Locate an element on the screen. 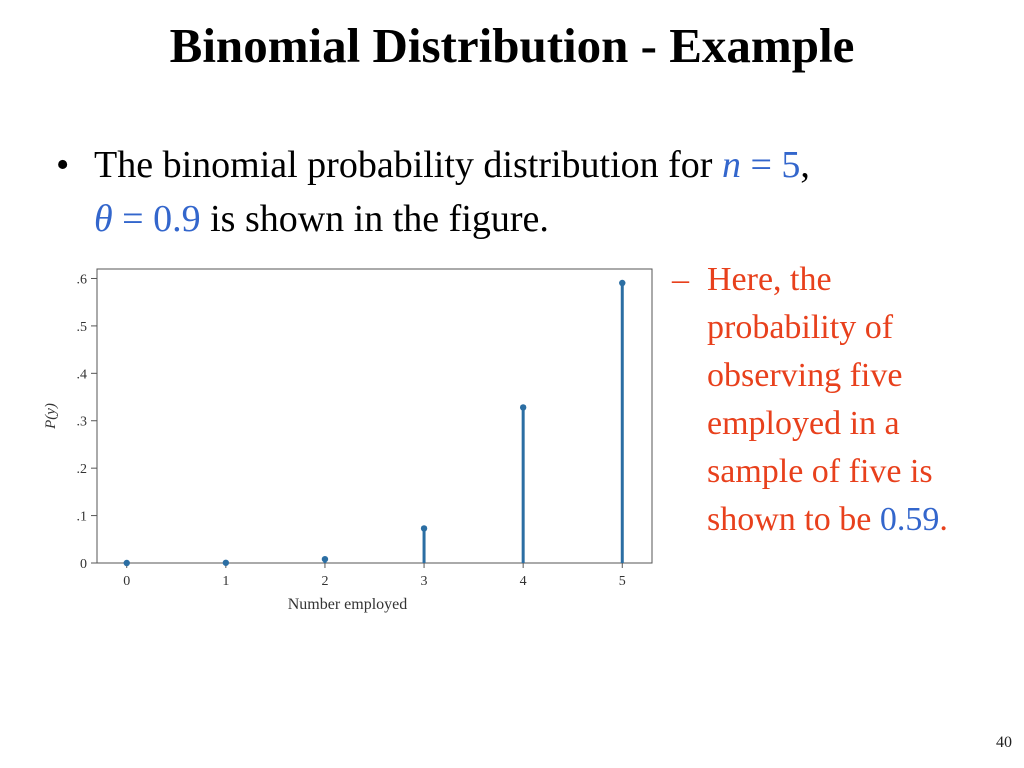  math-theta-equation: θ = 0.9 is located at coordinates (147, 219).